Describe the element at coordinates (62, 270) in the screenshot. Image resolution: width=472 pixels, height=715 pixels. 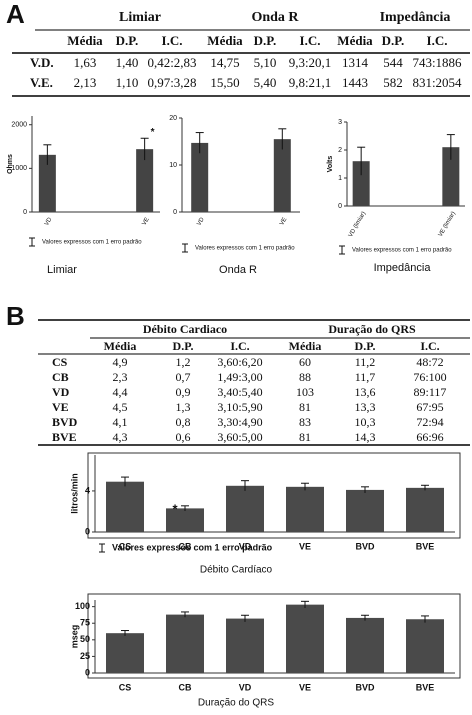
I see `chart-caption: Limiar` at that location.